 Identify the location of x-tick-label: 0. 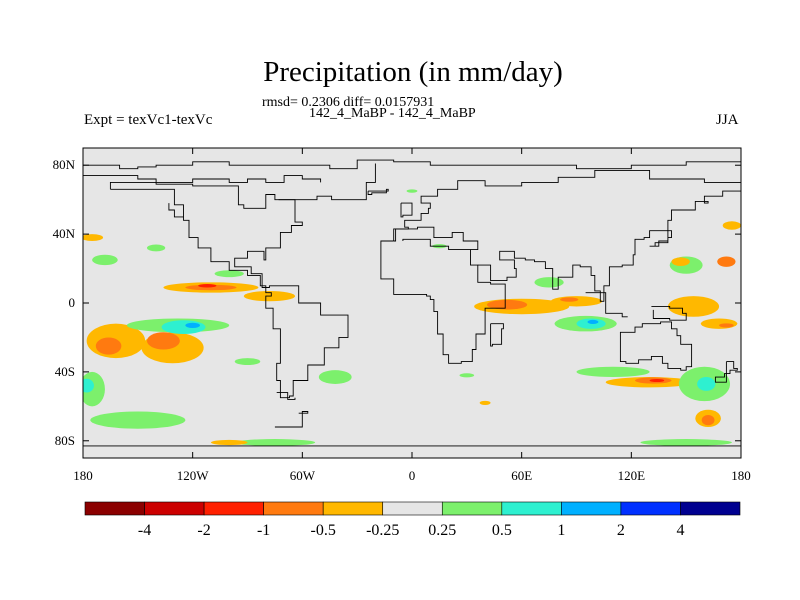
(412, 475).